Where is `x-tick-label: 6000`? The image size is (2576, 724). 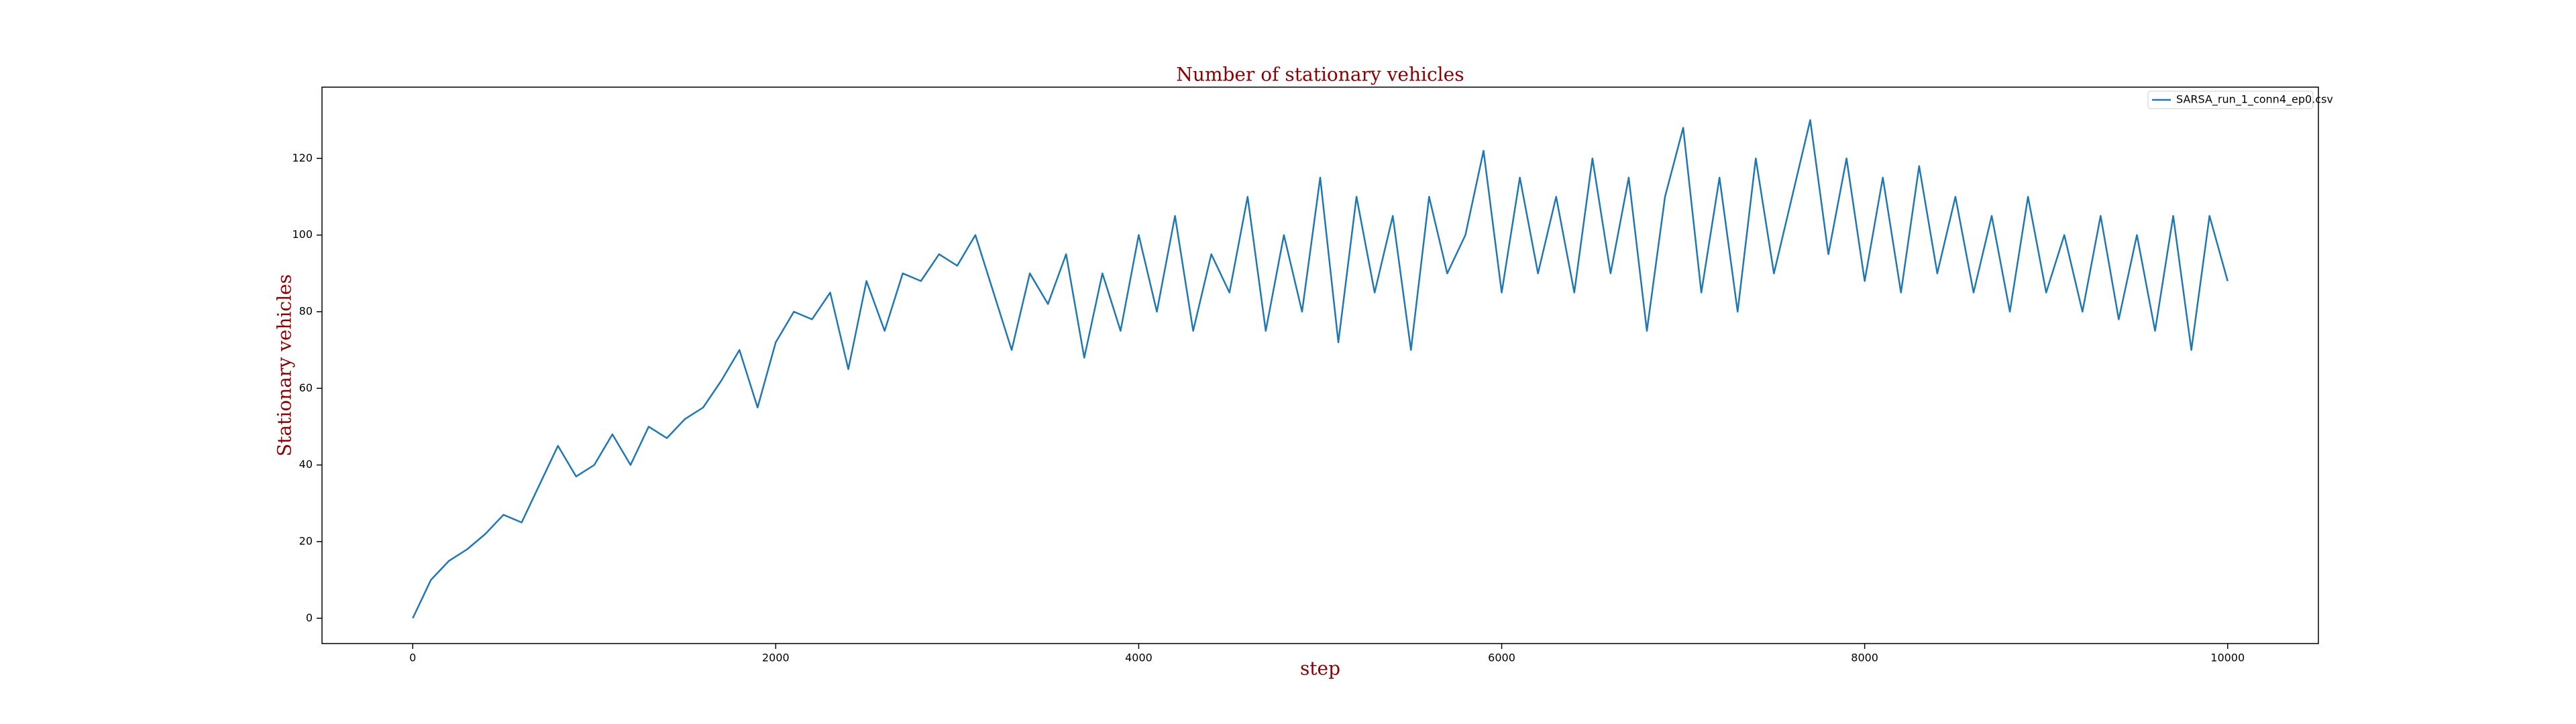 x-tick-label: 6000 is located at coordinates (1501, 658).